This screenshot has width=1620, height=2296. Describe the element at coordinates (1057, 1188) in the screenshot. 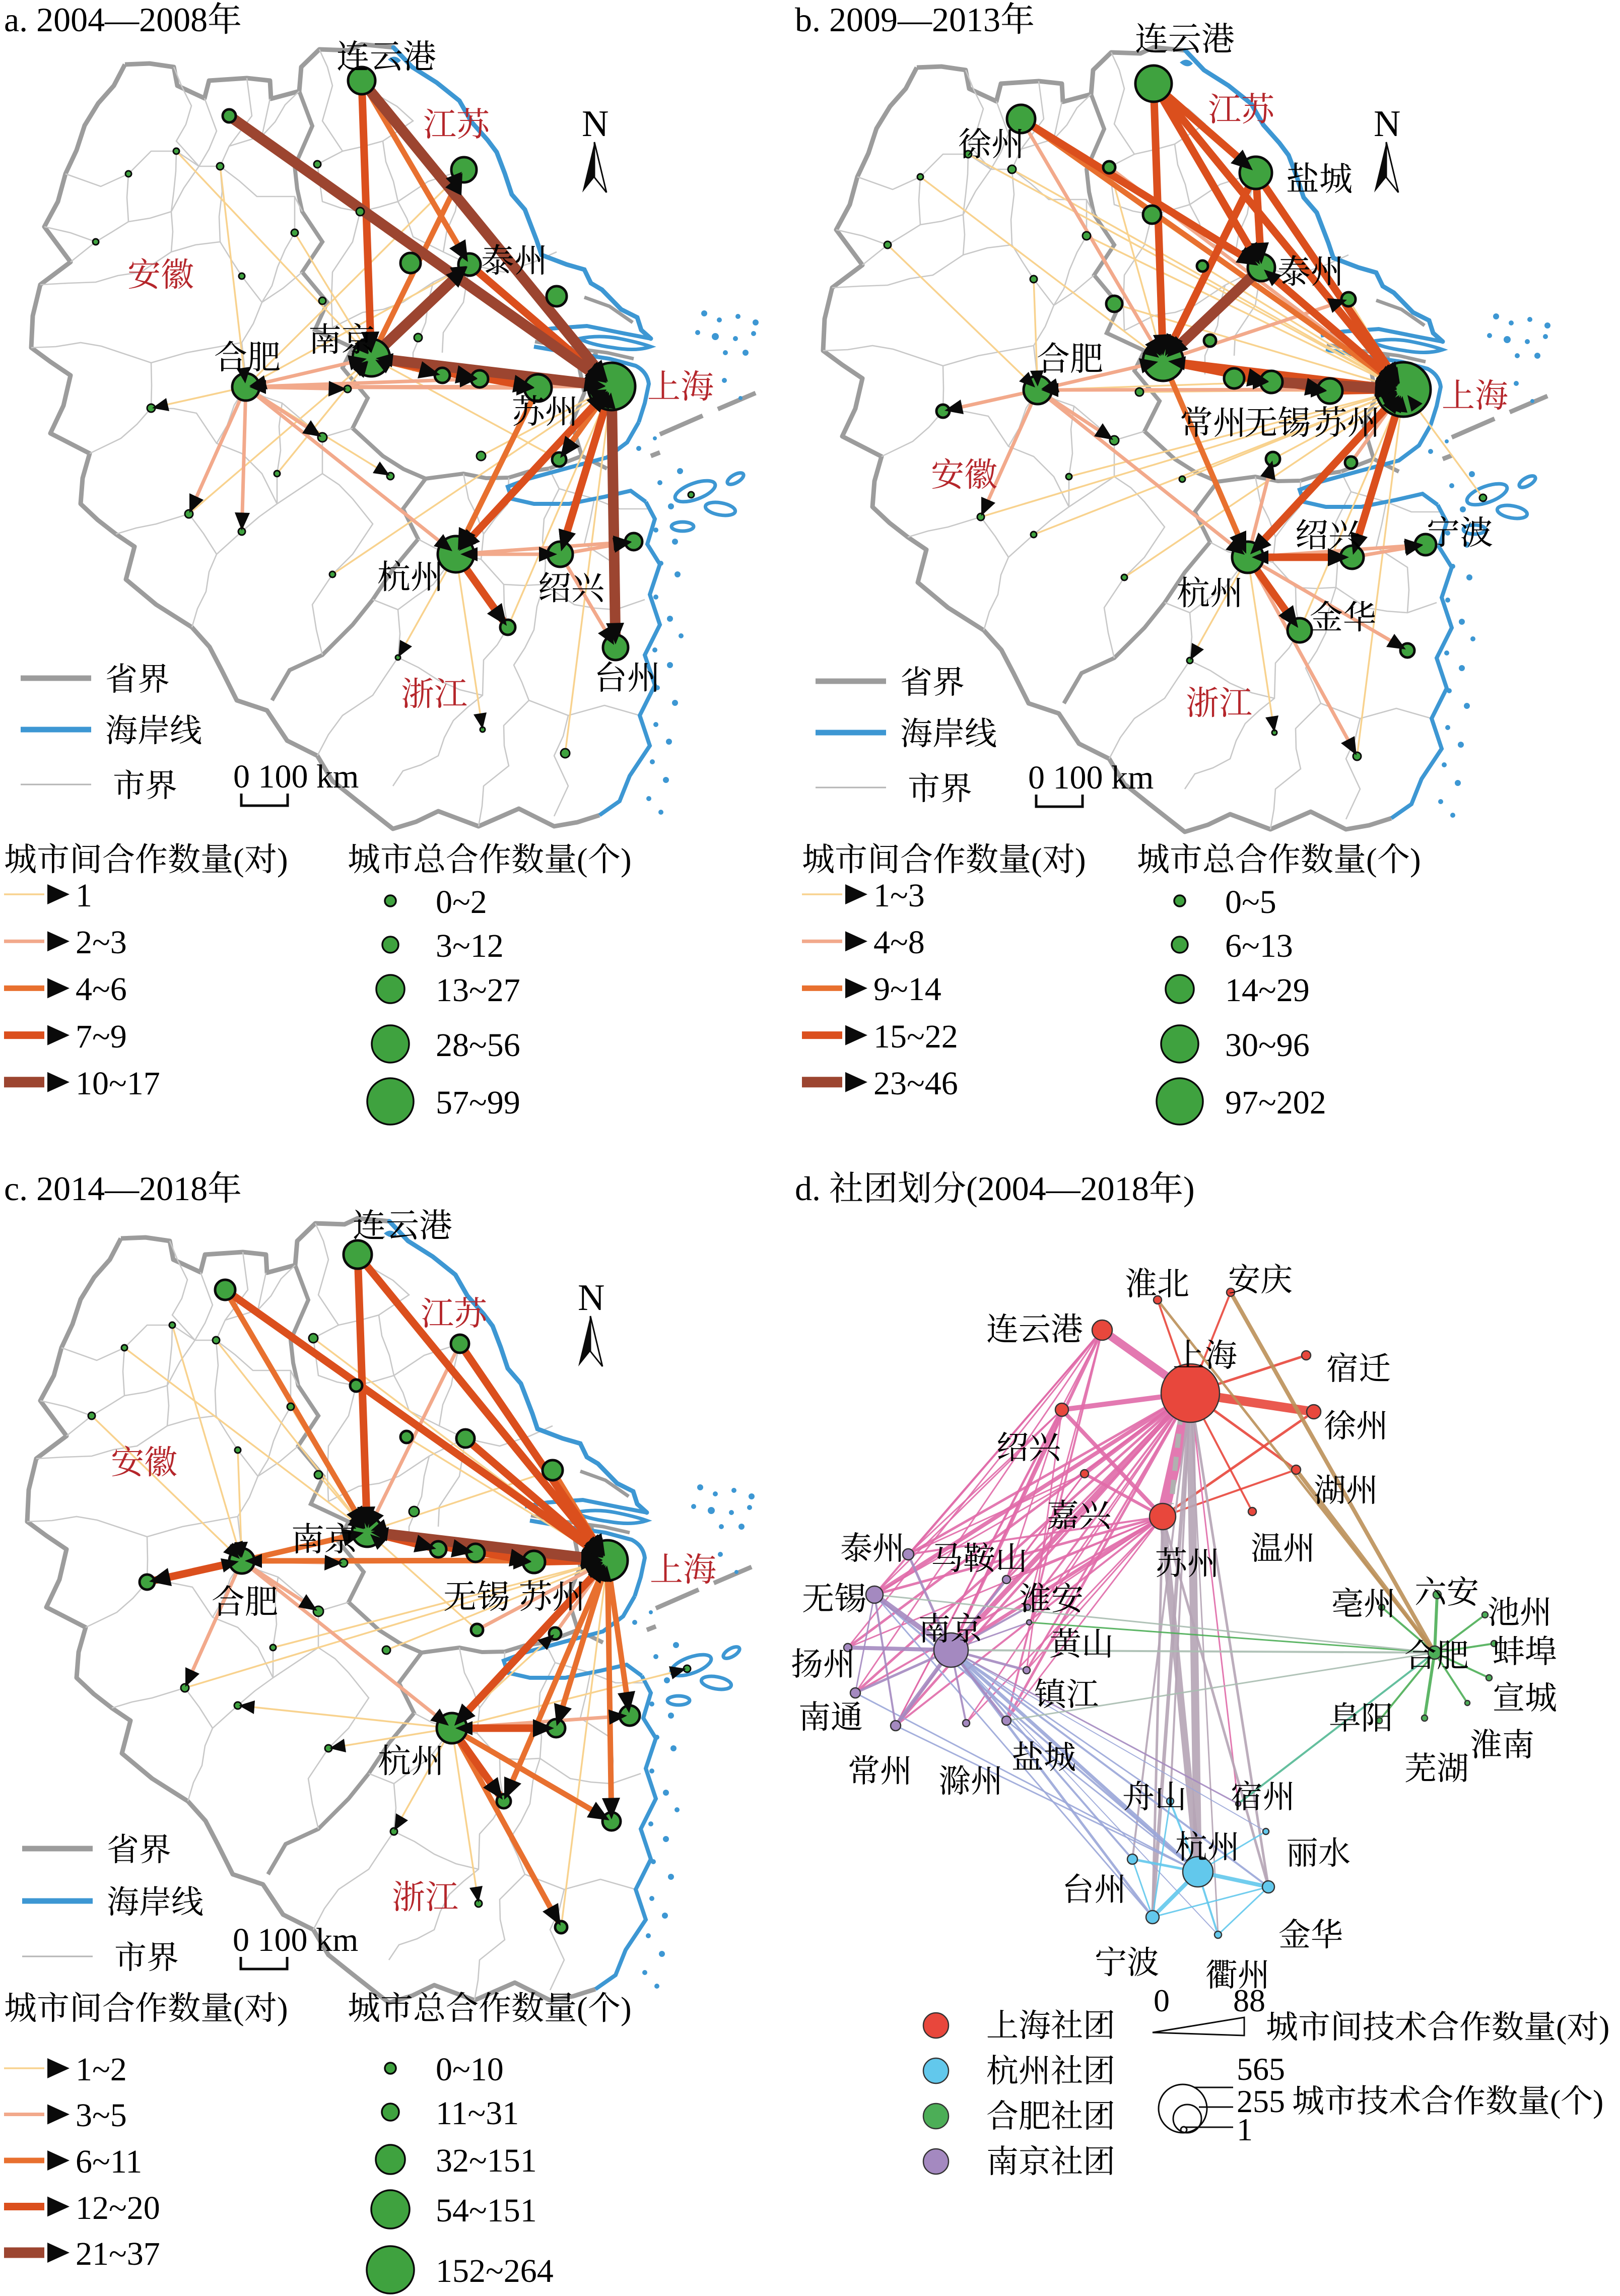

I see `svg-text: (2004—2018` at that location.